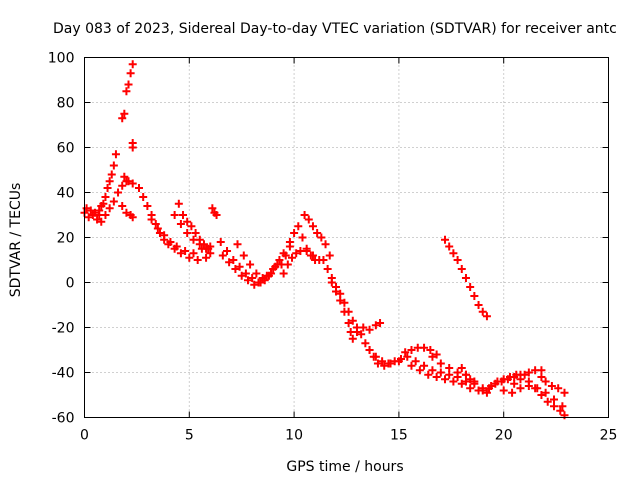 Image resolution: width=640 pixels, height=480 pixels. Describe the element at coordinates (417, 354) in the screenshot. I see `series-arc-15-17h` at that location.